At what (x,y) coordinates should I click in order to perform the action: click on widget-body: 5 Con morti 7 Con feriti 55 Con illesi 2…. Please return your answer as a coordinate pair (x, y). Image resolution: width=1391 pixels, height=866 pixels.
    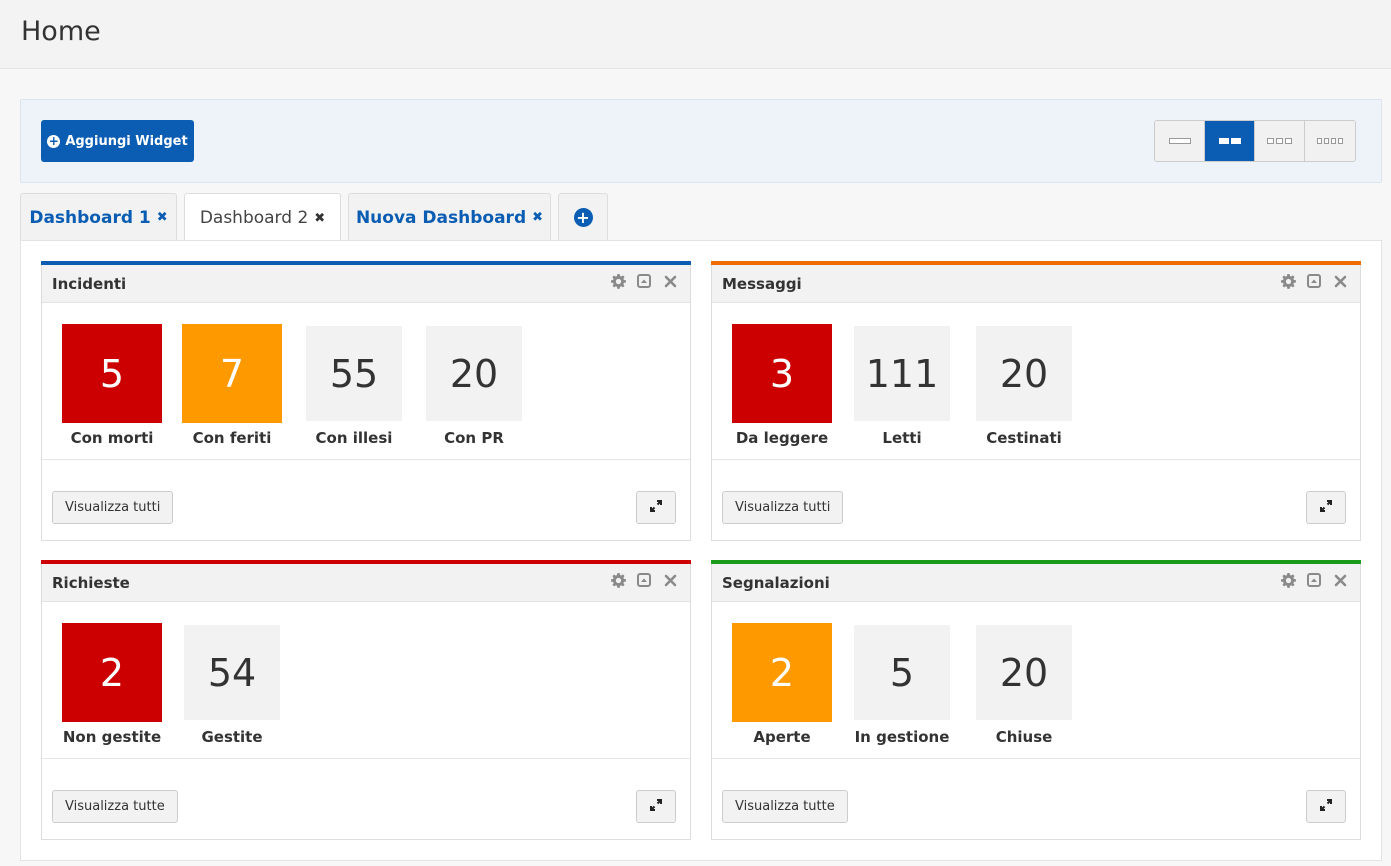
    Looking at the image, I should click on (366, 382).